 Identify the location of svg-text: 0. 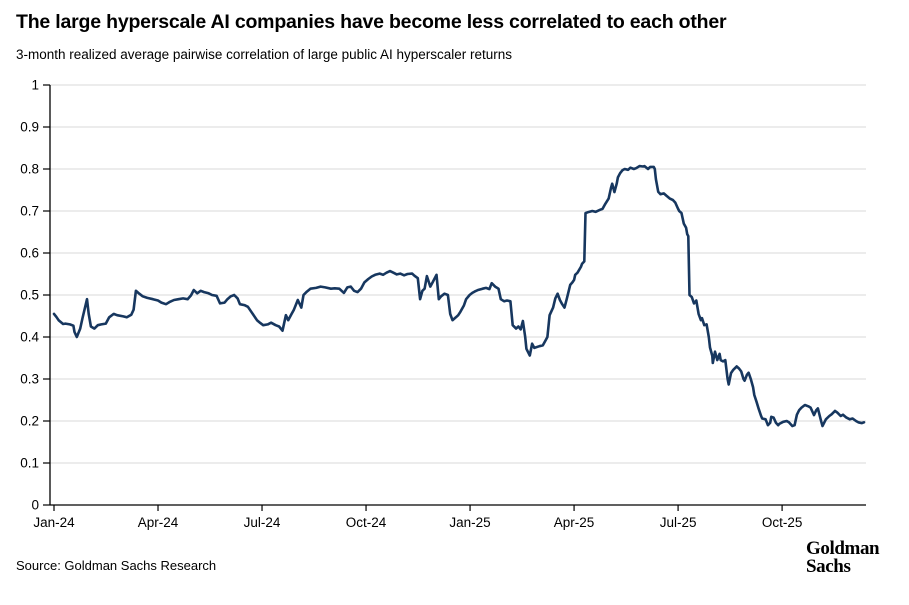
(35, 505).